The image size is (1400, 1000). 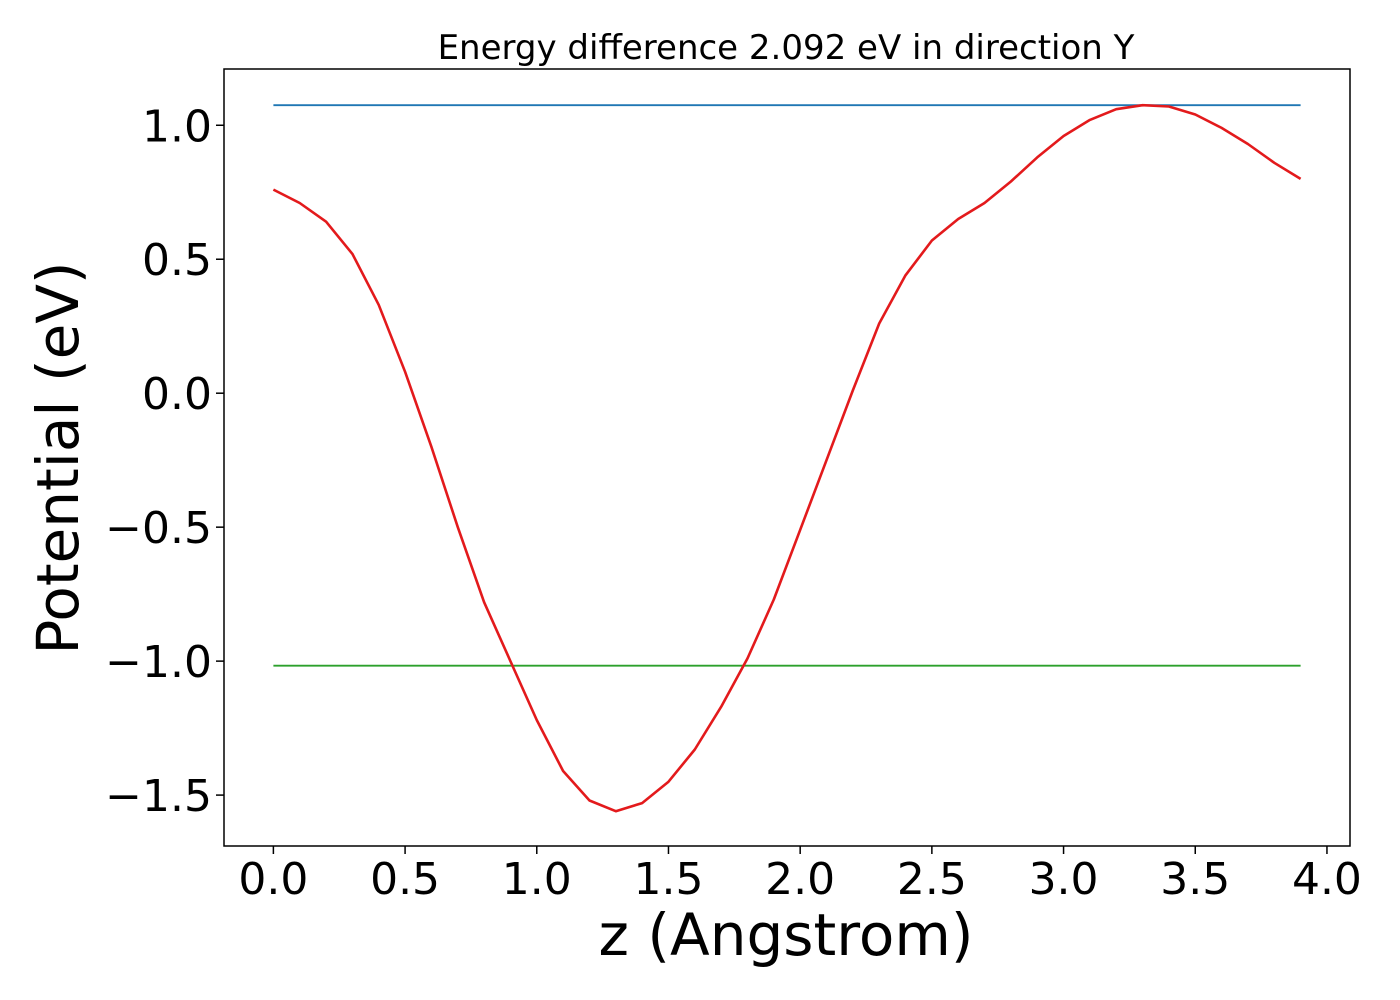 What do you see at coordinates (58, 457) in the screenshot?
I see `y-axis-label: Potential (eV)` at bounding box center [58, 457].